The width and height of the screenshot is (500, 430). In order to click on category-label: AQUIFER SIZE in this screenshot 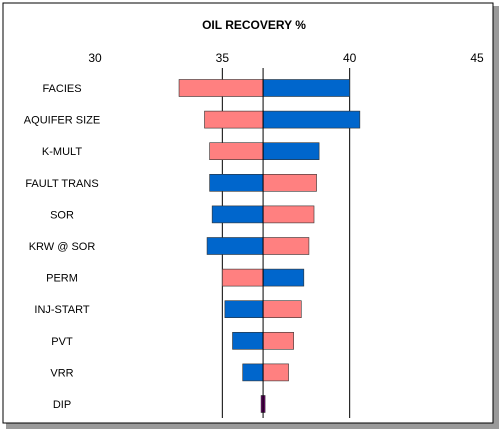, I will do `click(62, 121)`.